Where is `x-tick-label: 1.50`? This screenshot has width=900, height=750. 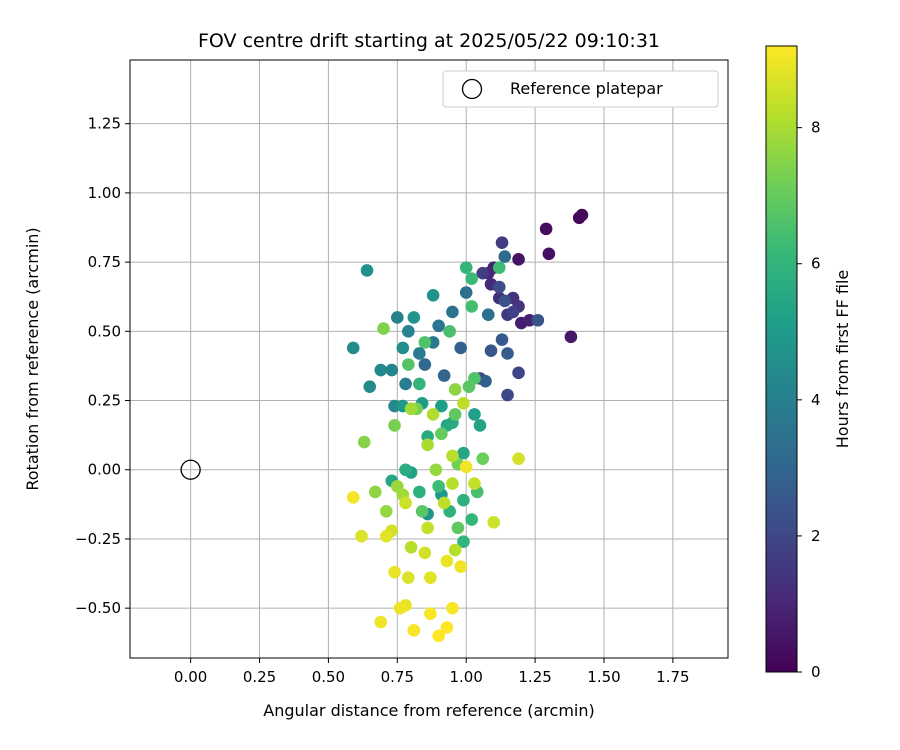 x-tick-label: 1.50 is located at coordinates (603, 677).